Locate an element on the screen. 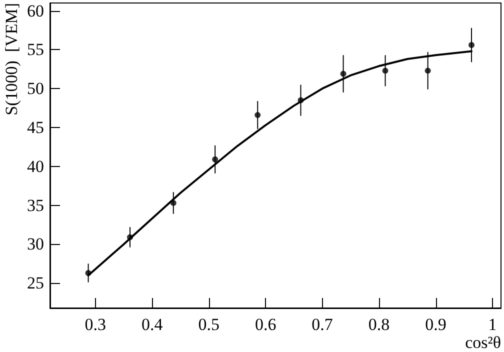 The width and height of the screenshot is (504, 352). x-tick-label: 1 is located at coordinates (492, 324).